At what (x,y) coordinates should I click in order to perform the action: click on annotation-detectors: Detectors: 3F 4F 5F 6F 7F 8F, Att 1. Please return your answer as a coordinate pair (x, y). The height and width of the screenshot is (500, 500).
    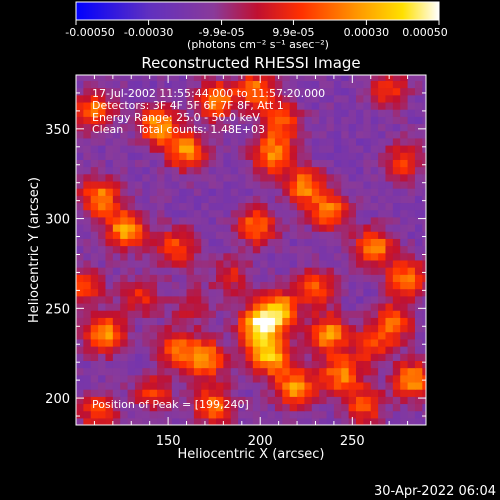
    Looking at the image, I should click on (188, 105).